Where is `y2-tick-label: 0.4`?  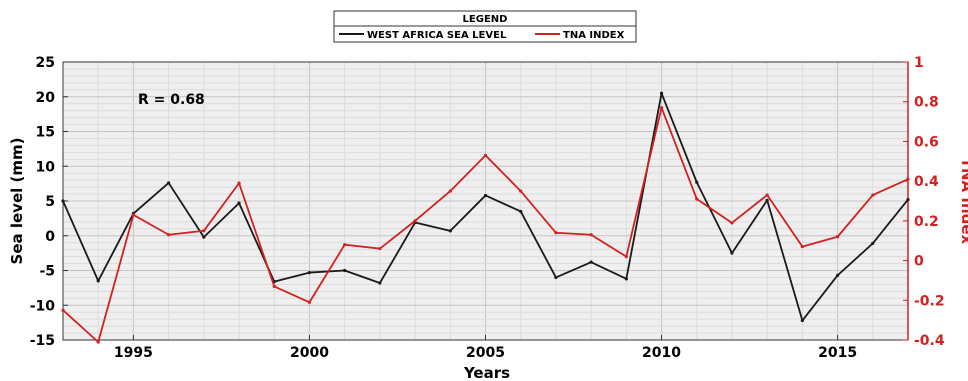
y2-tick-label: 0.4 is located at coordinates (926, 182).